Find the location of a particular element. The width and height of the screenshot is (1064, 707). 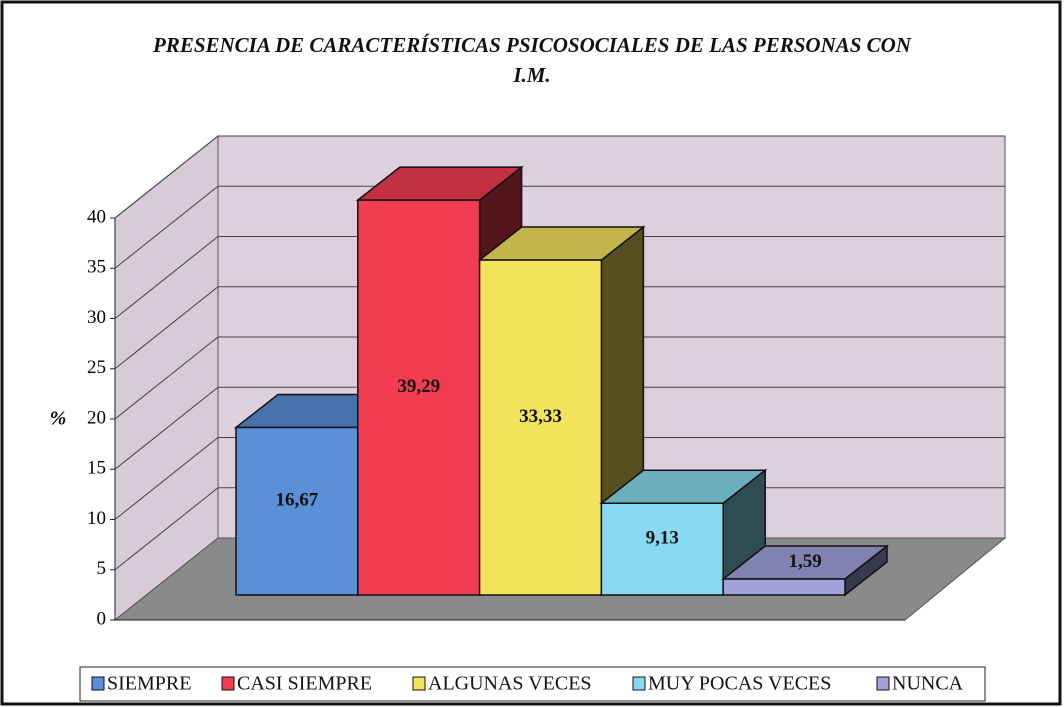

y-tick-label: 10 is located at coordinates (96, 518).